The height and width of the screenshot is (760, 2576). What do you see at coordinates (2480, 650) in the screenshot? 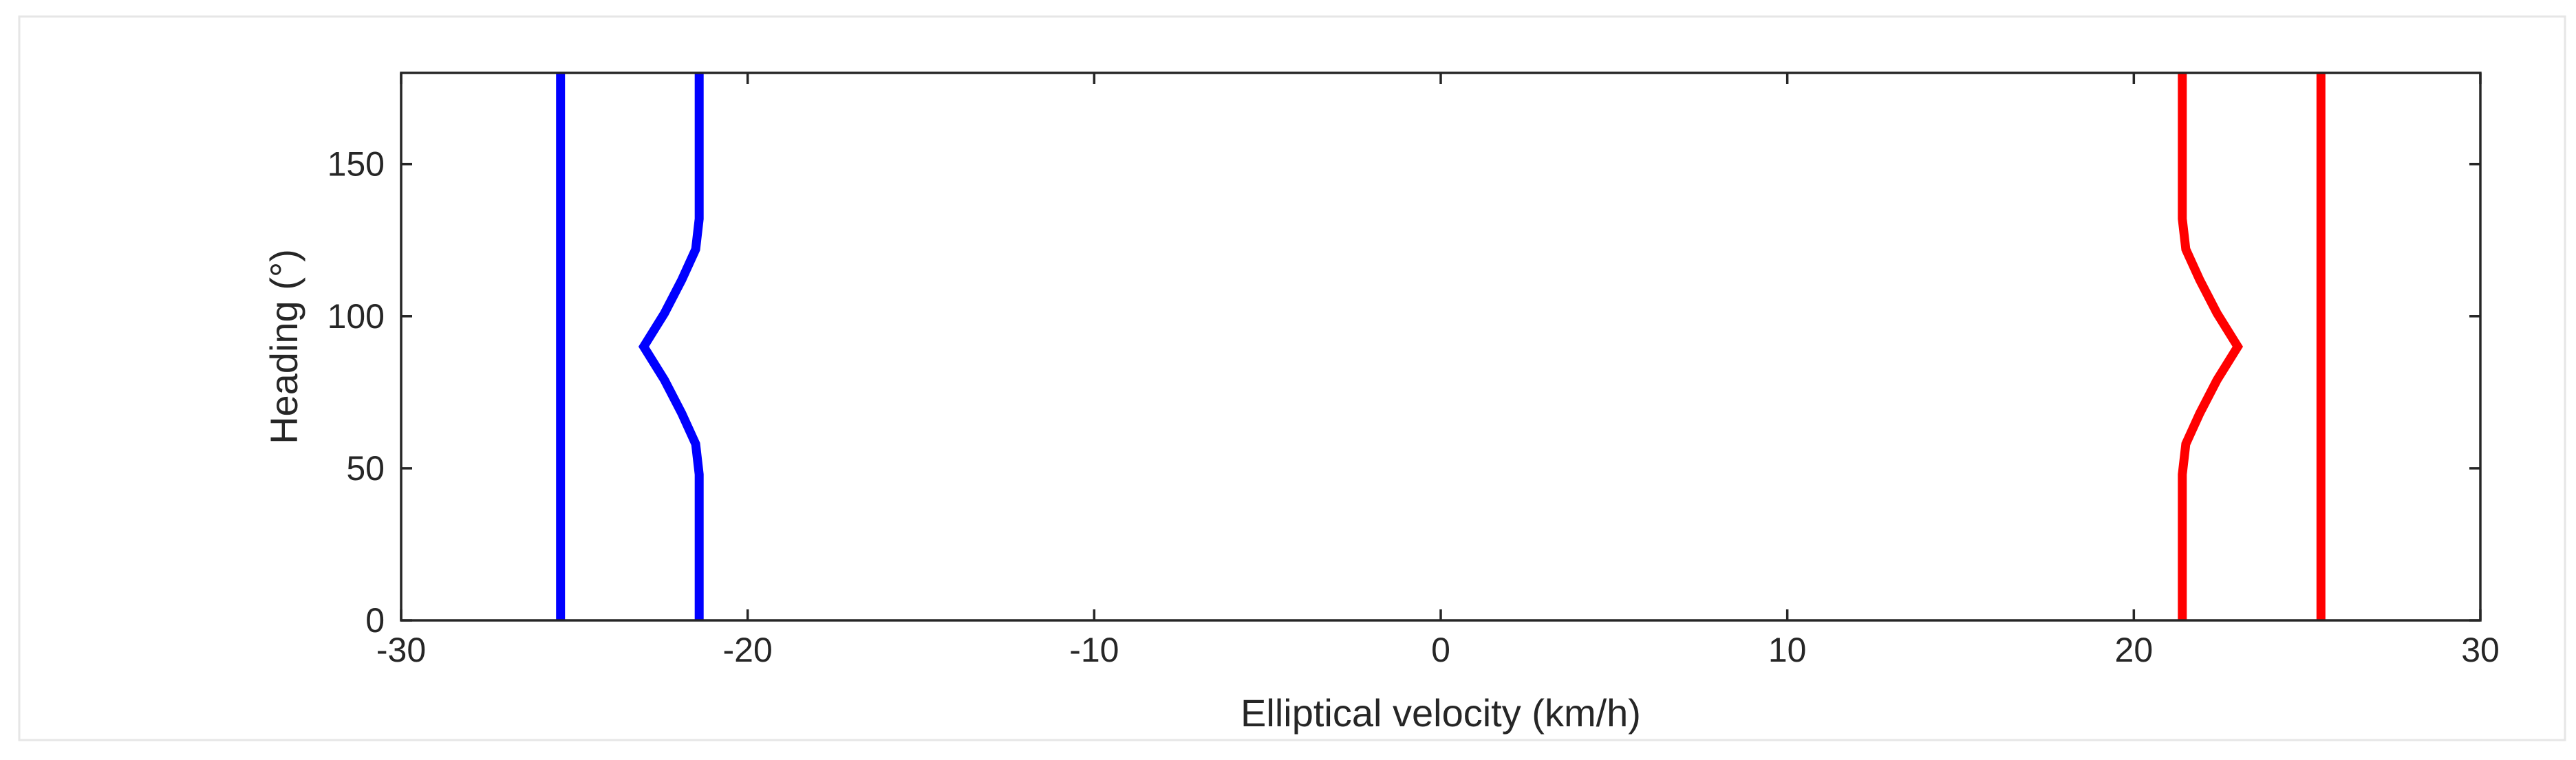
I see `x-tick-label: 30` at bounding box center [2480, 650].